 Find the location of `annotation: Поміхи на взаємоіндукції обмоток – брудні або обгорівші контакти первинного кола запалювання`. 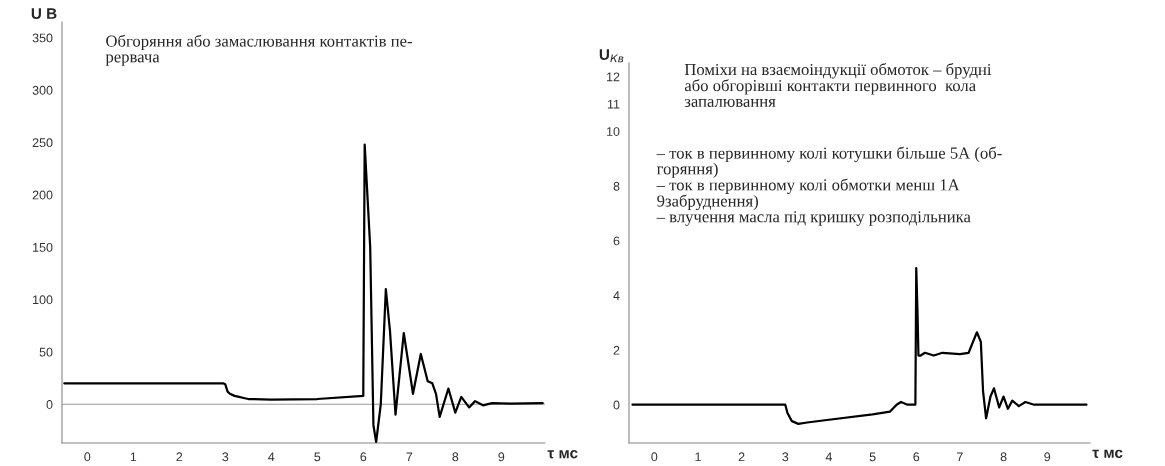

annotation: Поміхи на взаємоіндукції обмоток – брудні або обгорівші контакти первинного кола запалювання is located at coordinates (838, 85).